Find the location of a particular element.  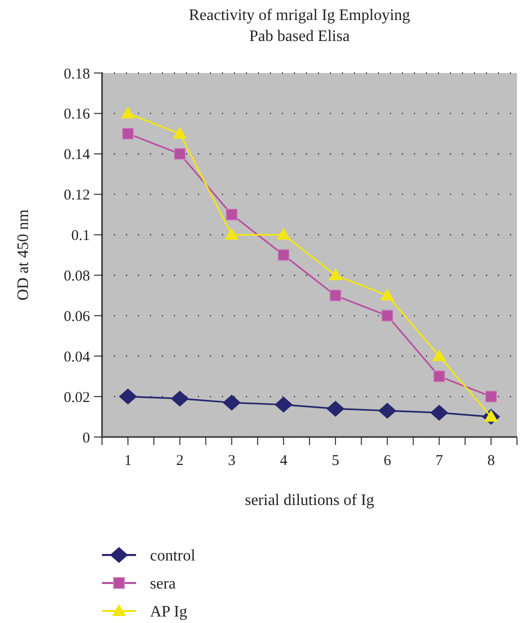

x-tick-label: 7 is located at coordinates (439, 461).